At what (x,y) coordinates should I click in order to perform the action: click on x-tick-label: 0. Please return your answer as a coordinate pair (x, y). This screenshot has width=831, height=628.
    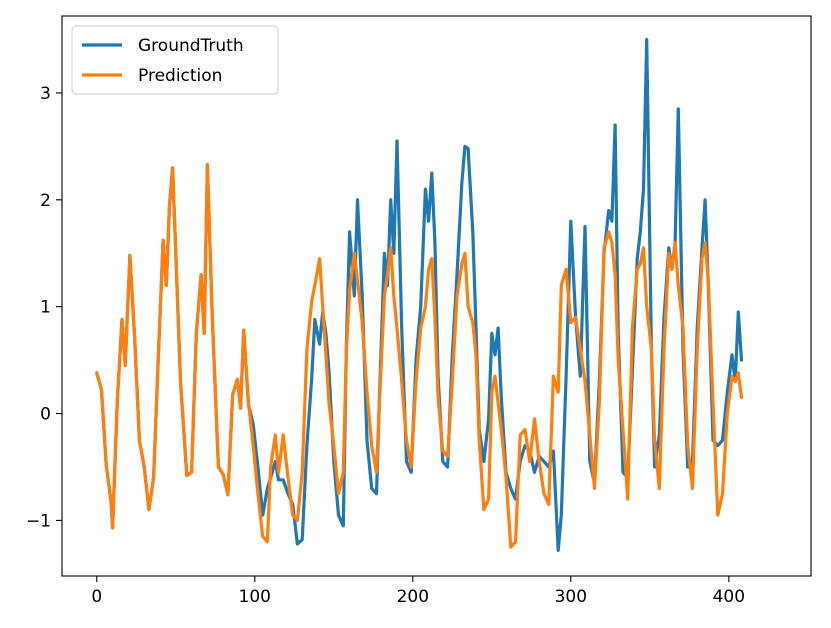
    Looking at the image, I should click on (96, 597).